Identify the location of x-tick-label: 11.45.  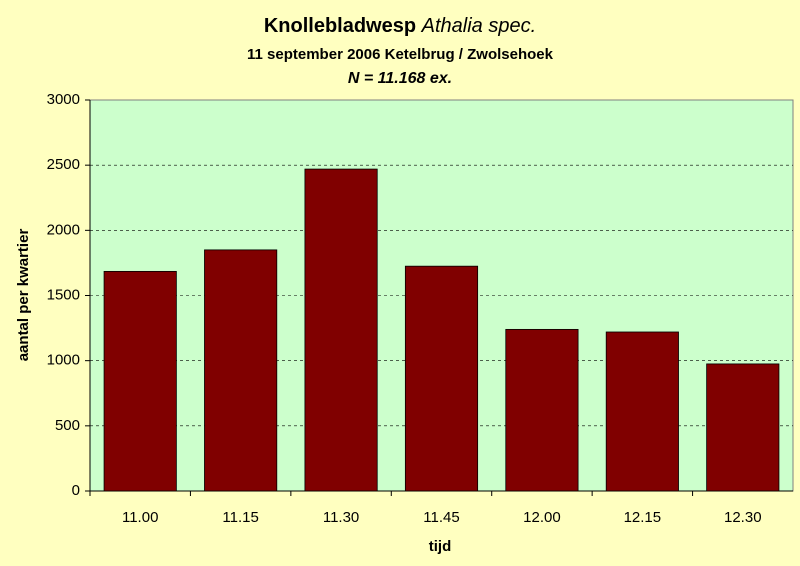
(441, 517).